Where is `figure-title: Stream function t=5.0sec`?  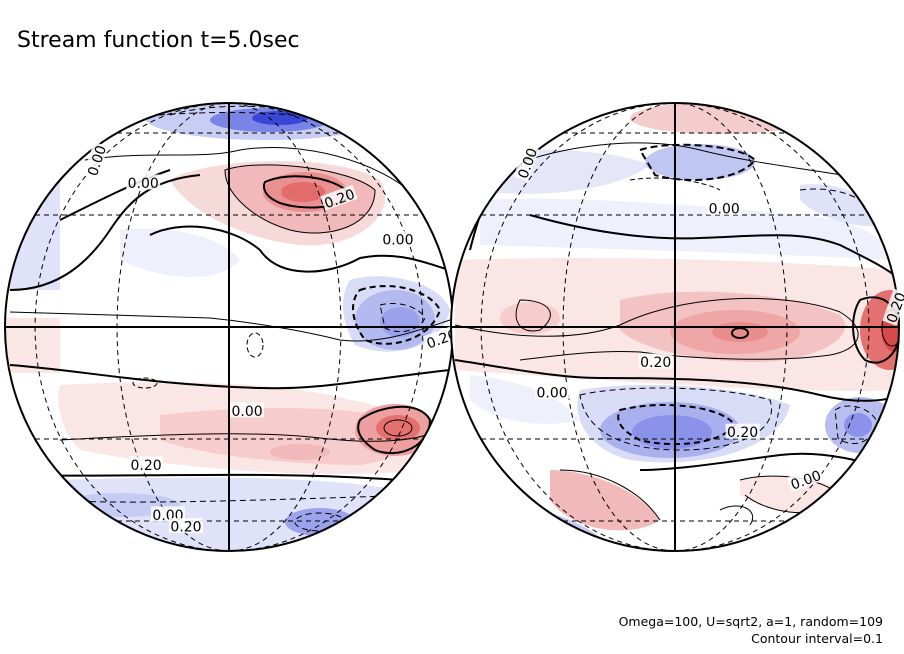
figure-title: Stream function t=5.0sec is located at coordinates (158, 40).